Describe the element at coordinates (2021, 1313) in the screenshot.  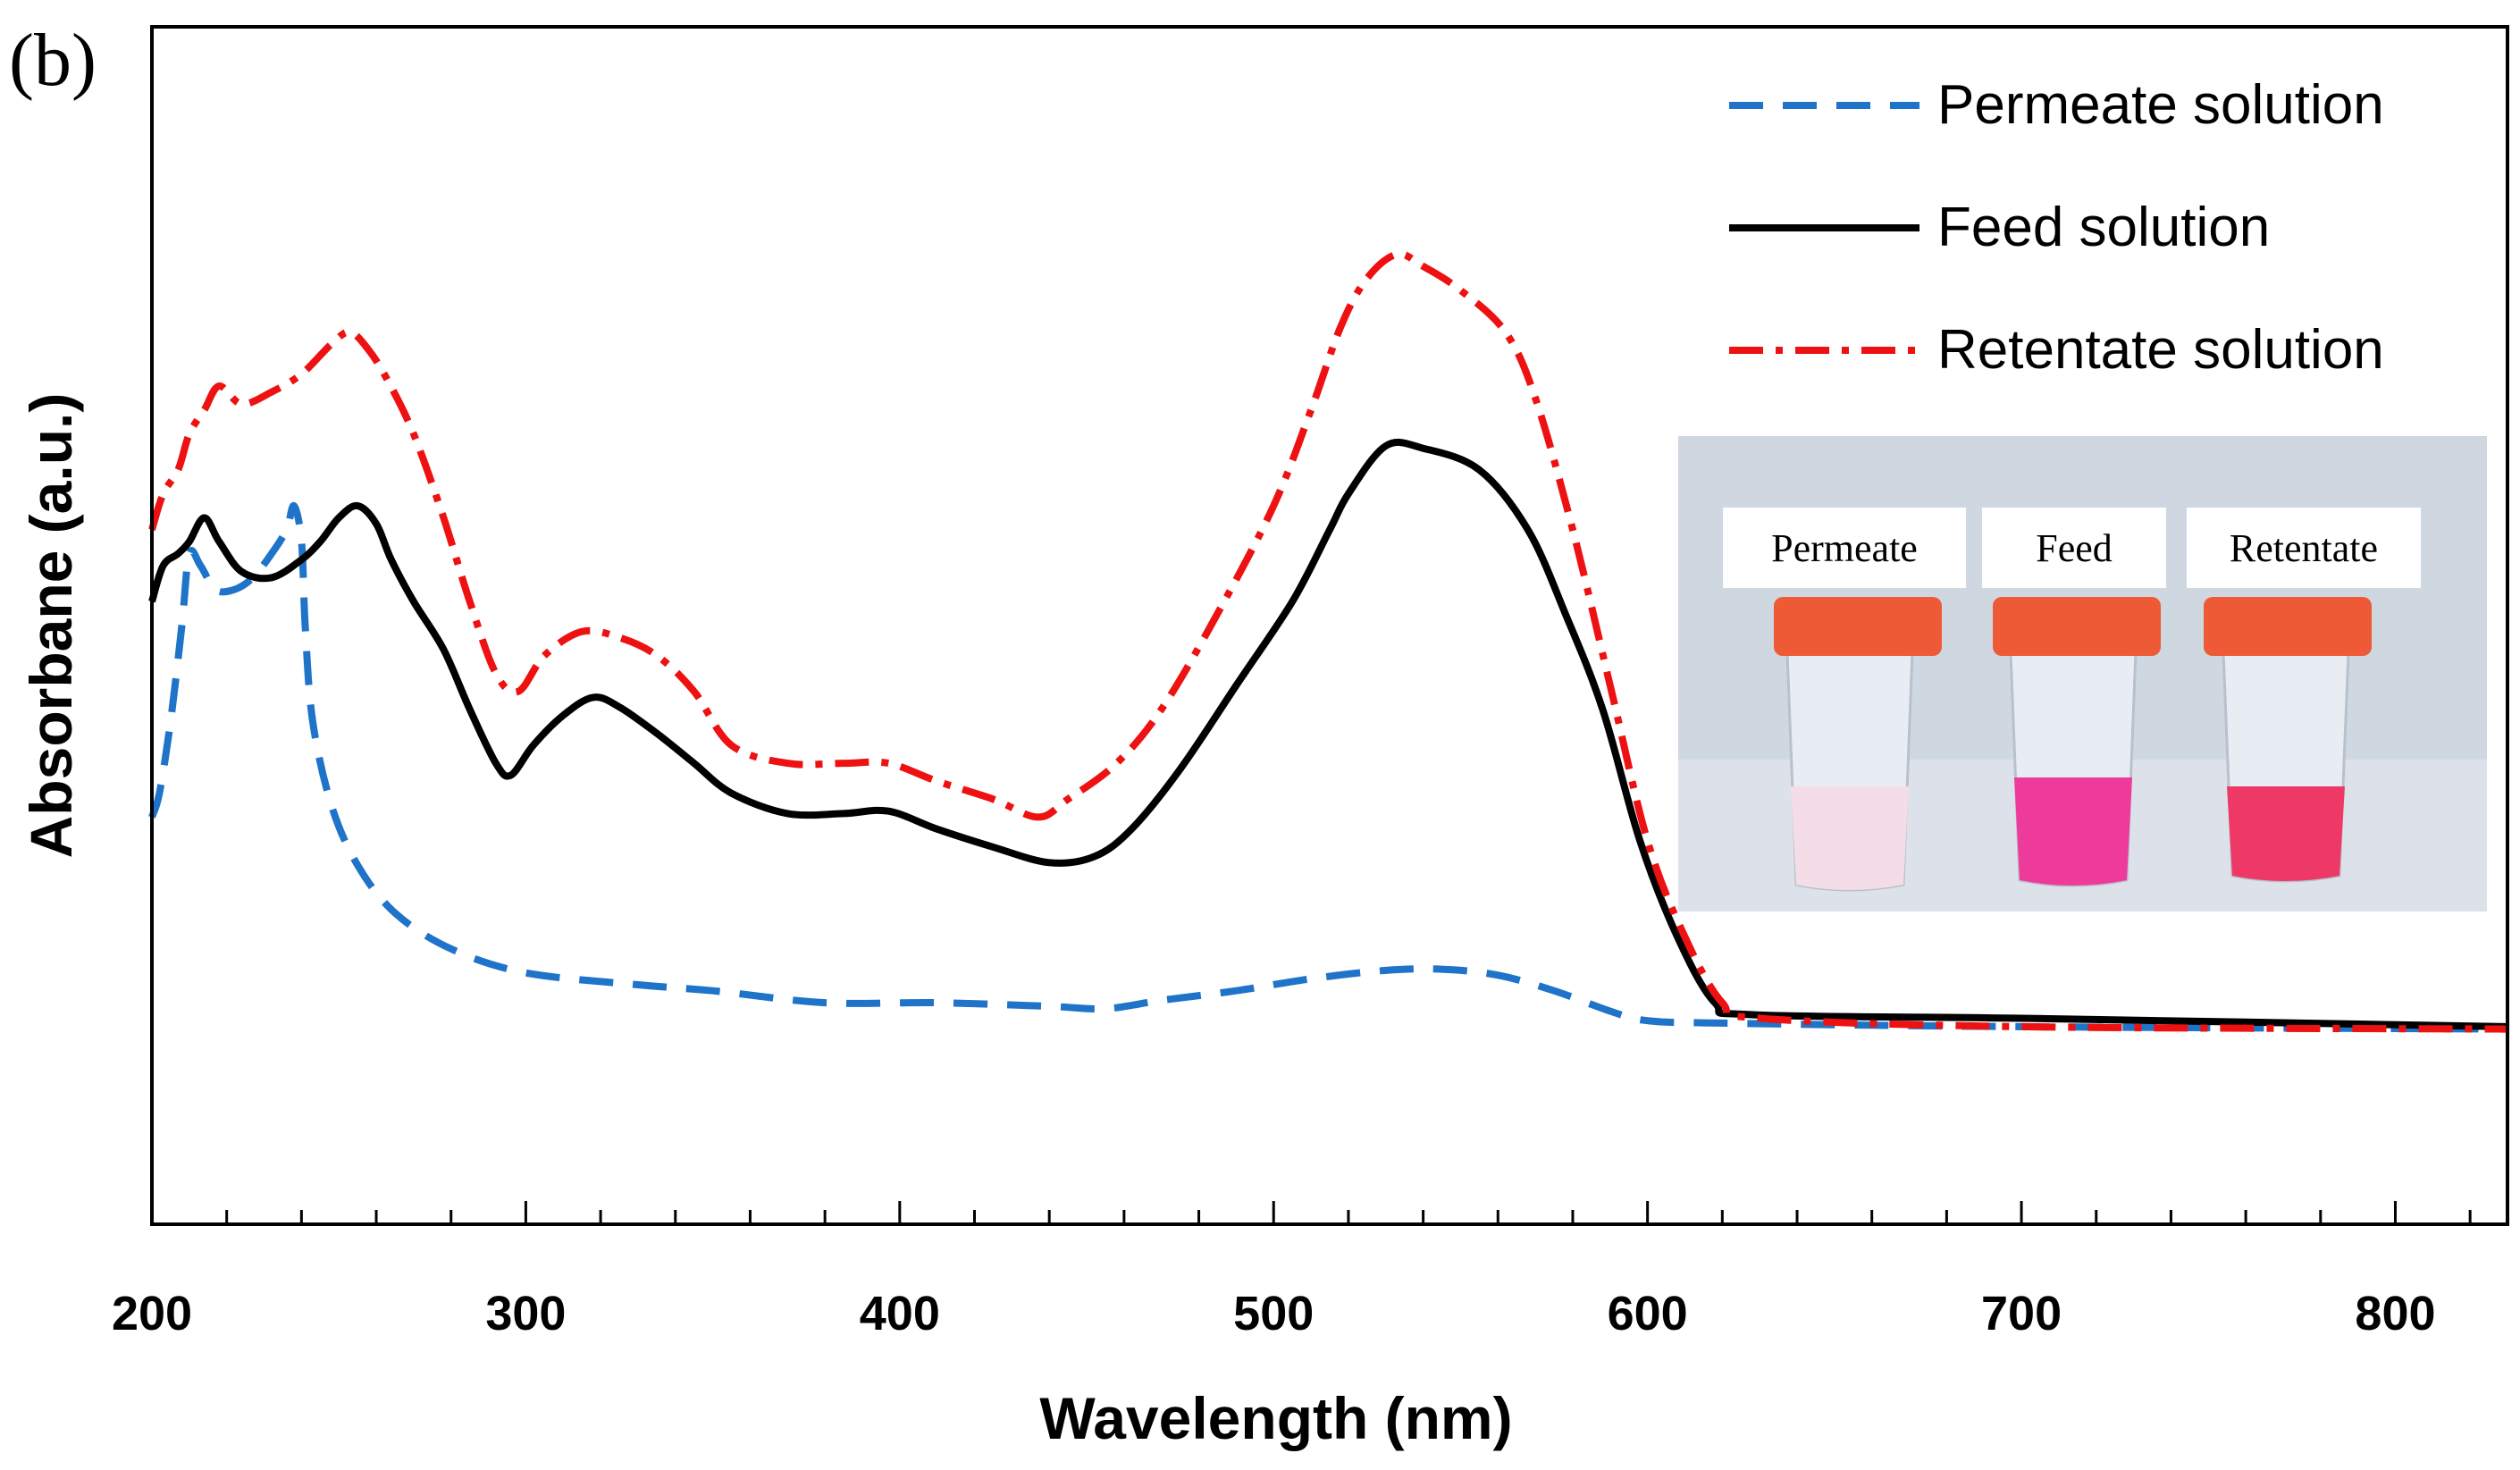
I see `x-tick-label: 700` at that location.